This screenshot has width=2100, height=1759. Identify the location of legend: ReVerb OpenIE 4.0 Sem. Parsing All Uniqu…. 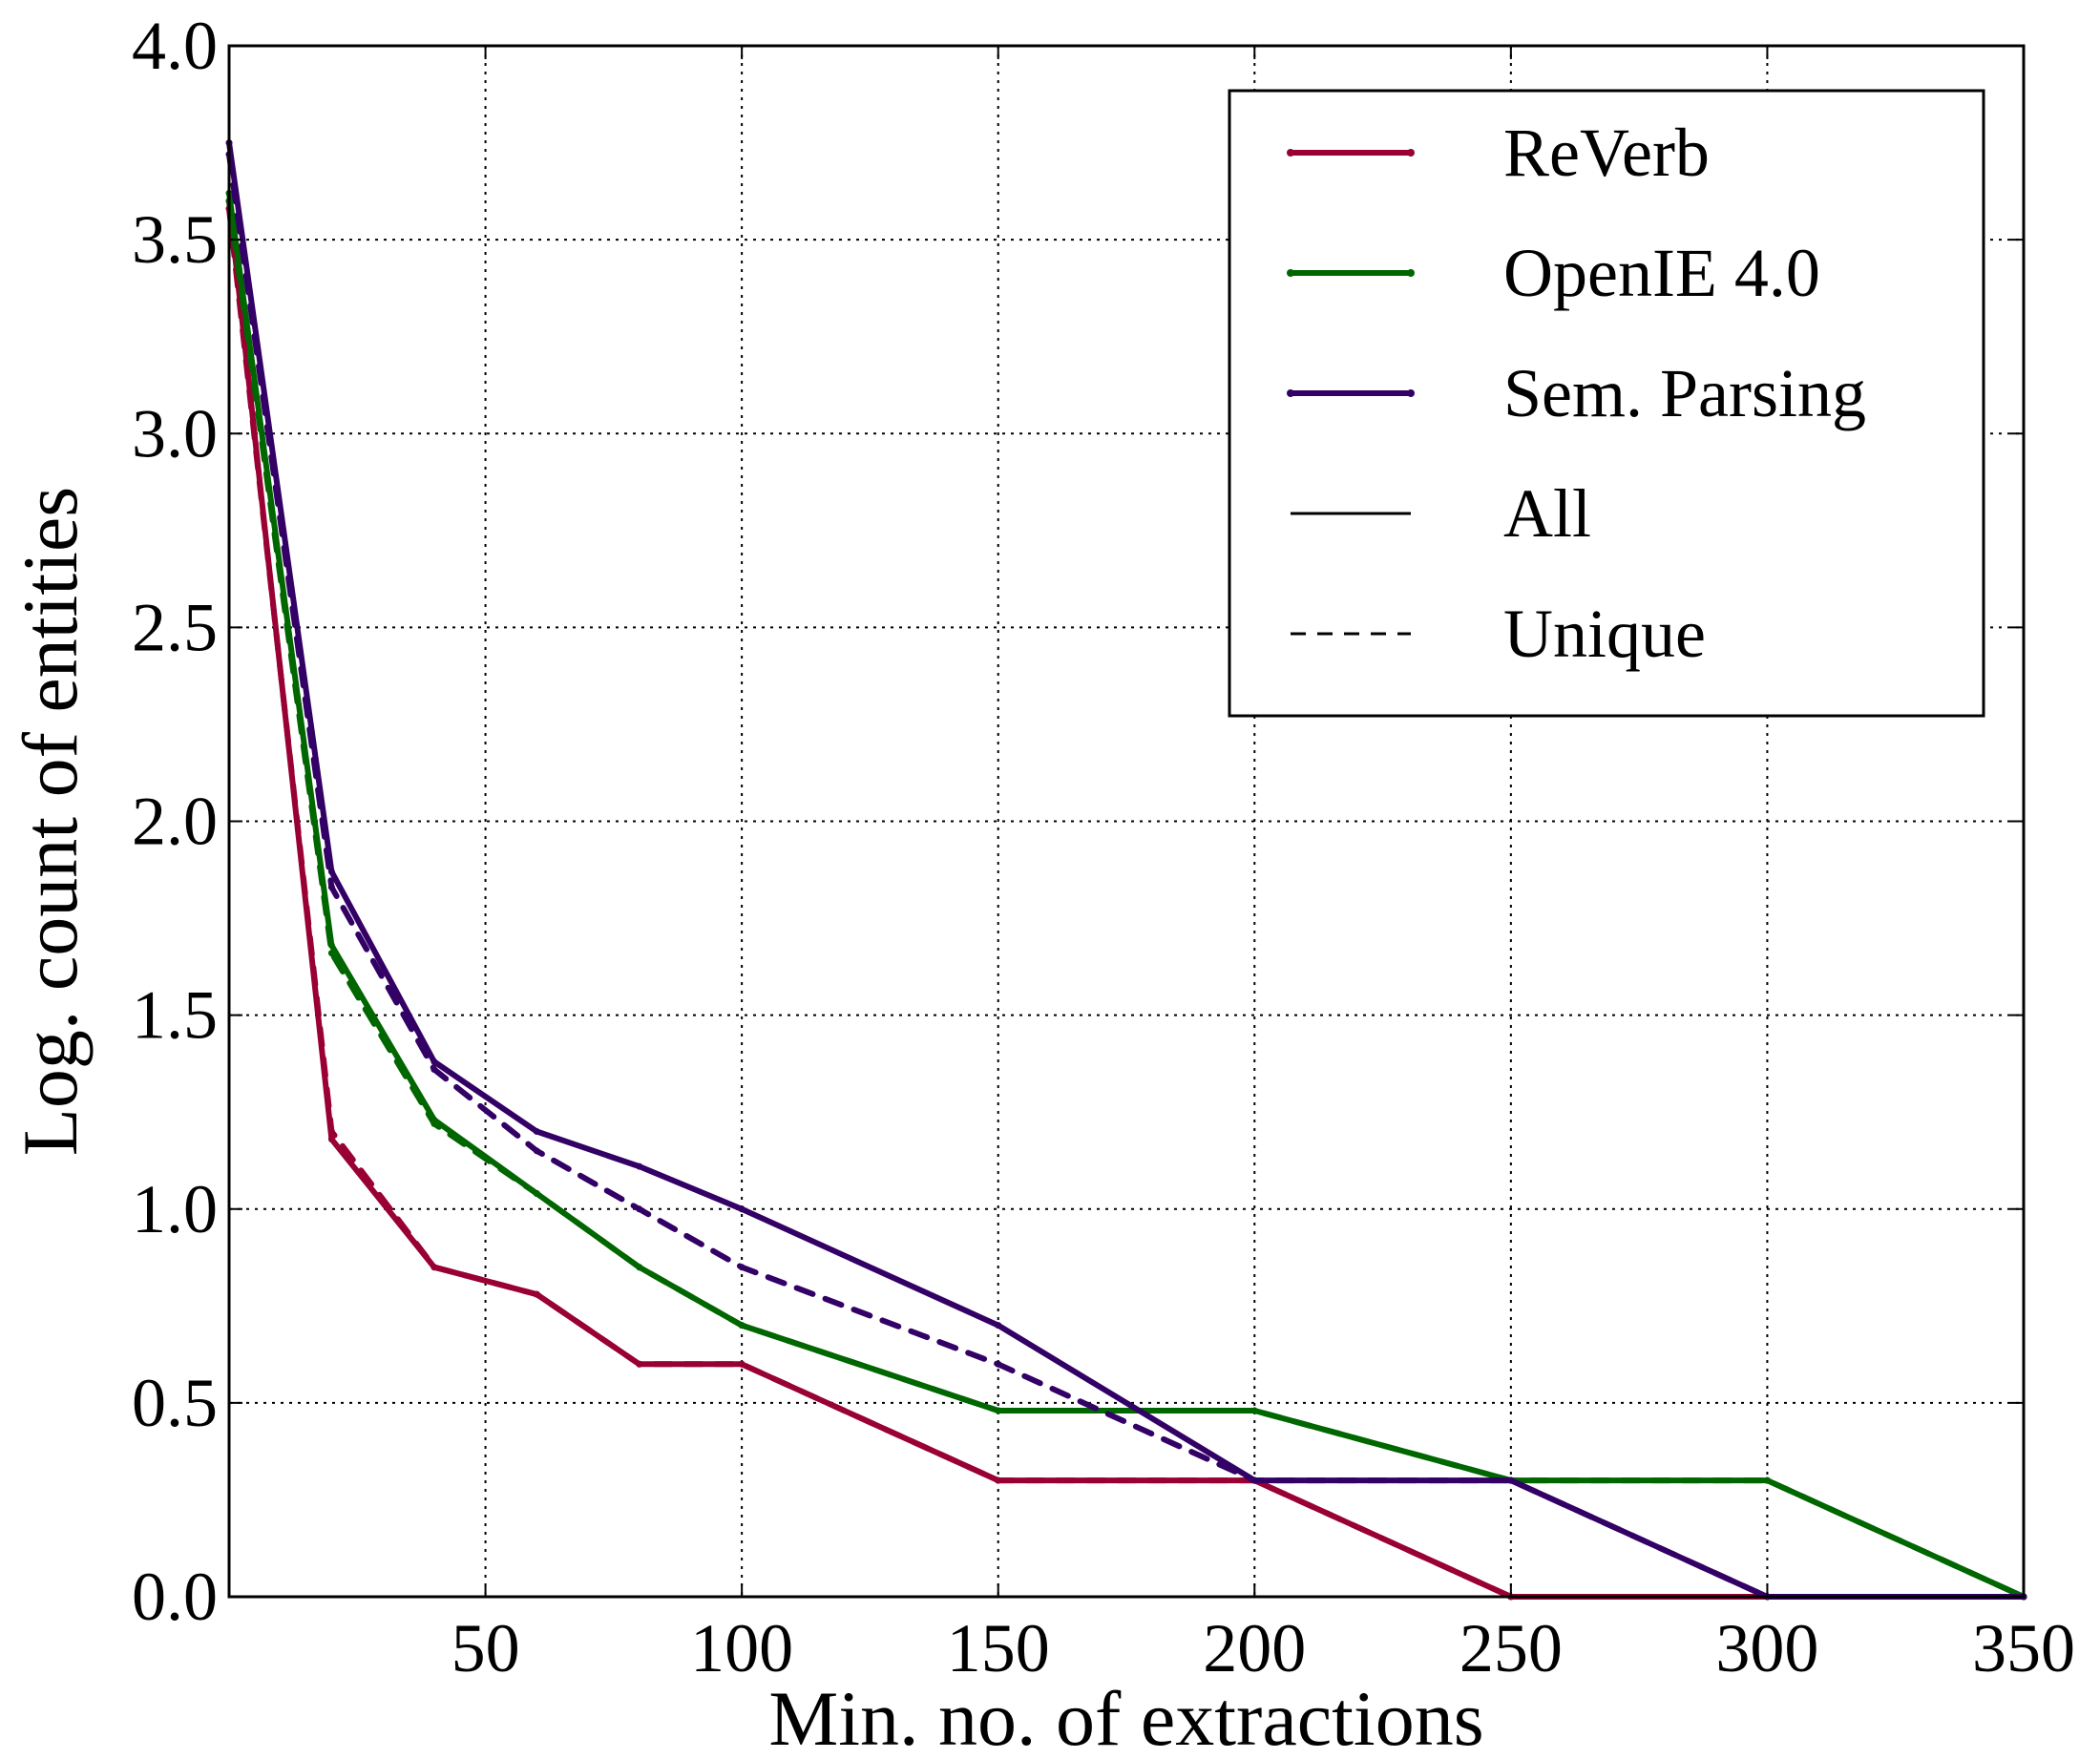
(1606, 403).